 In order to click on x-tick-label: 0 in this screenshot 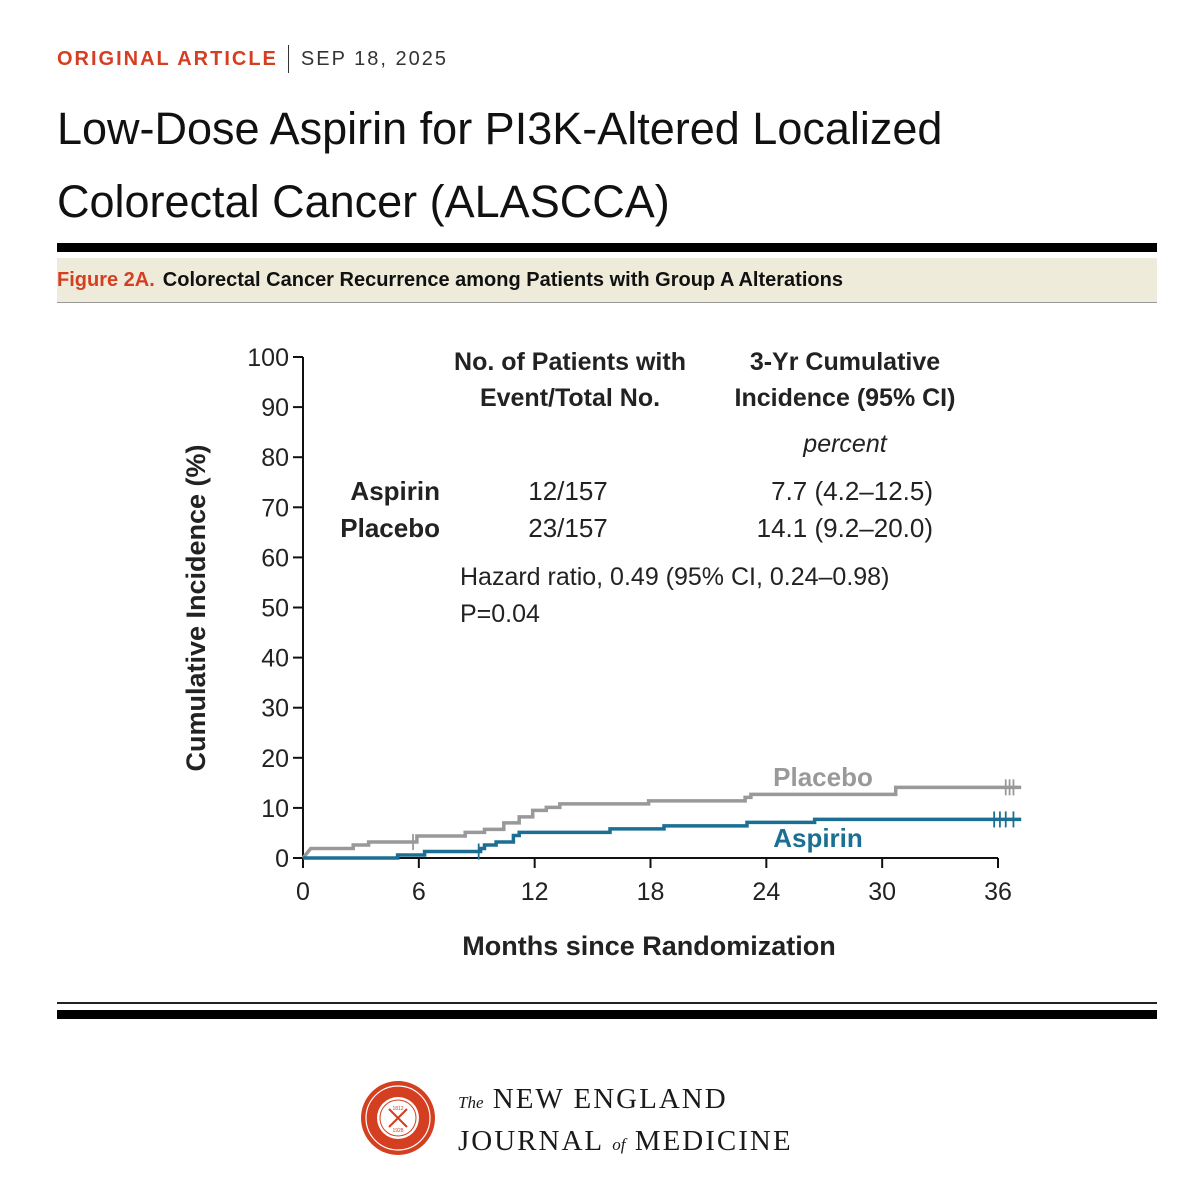, I will do `click(303, 892)`.